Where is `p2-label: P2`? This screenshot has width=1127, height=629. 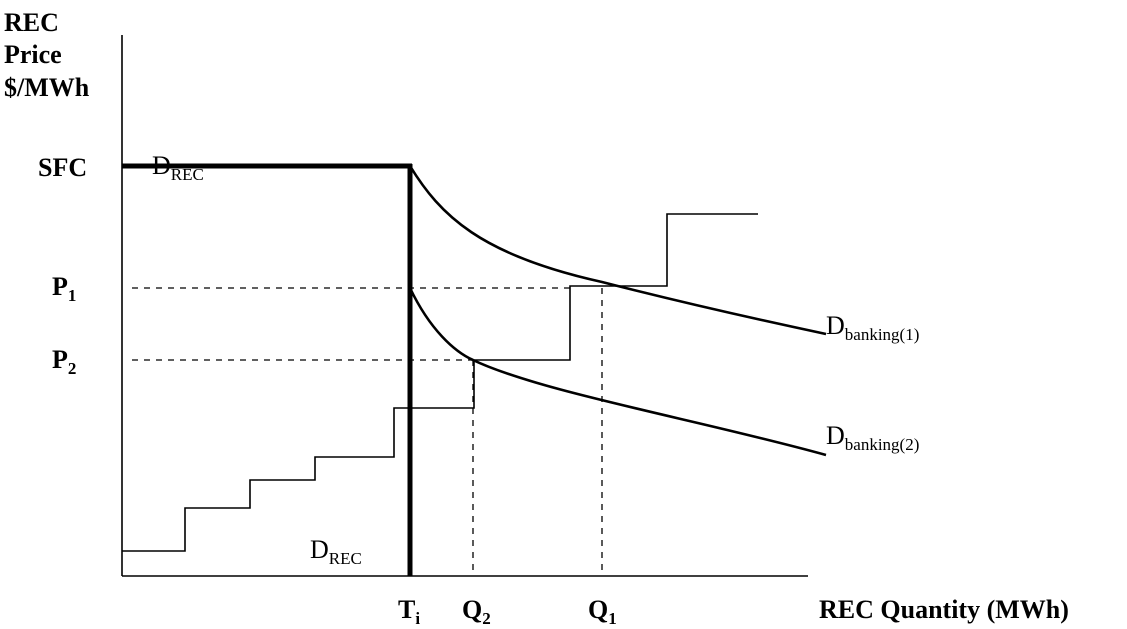 p2-label: P2 is located at coordinates (64, 361).